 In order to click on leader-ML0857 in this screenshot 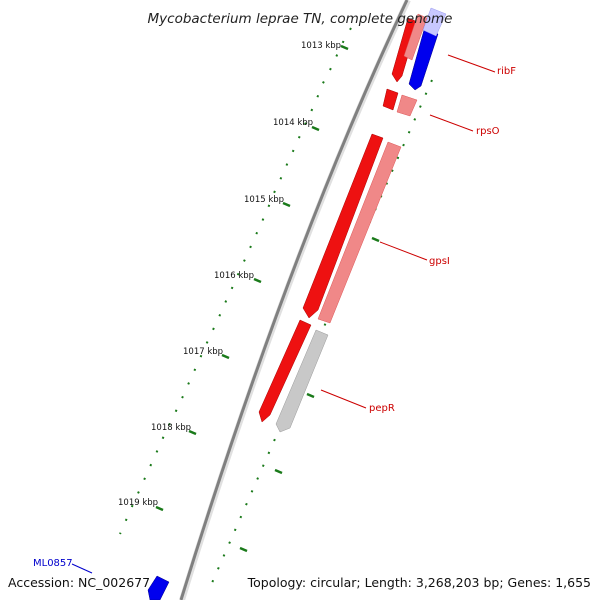, I will do `click(82, 568)`.